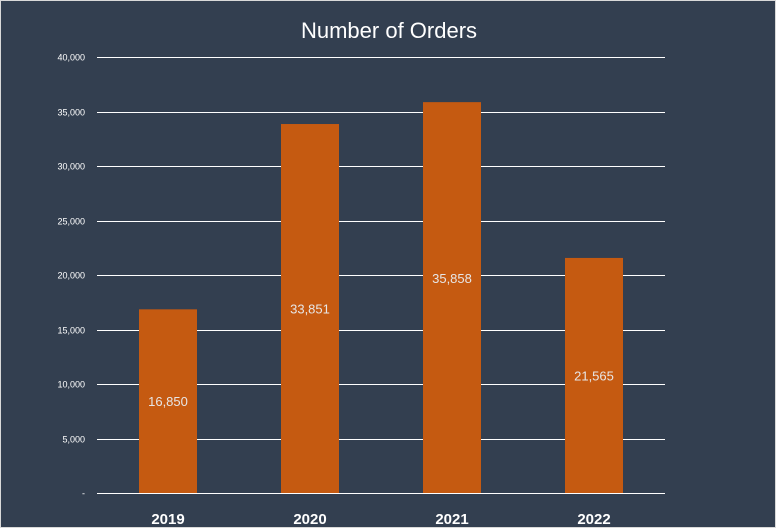  What do you see at coordinates (167, 519) in the screenshot?
I see `x-tick-label: 2019` at bounding box center [167, 519].